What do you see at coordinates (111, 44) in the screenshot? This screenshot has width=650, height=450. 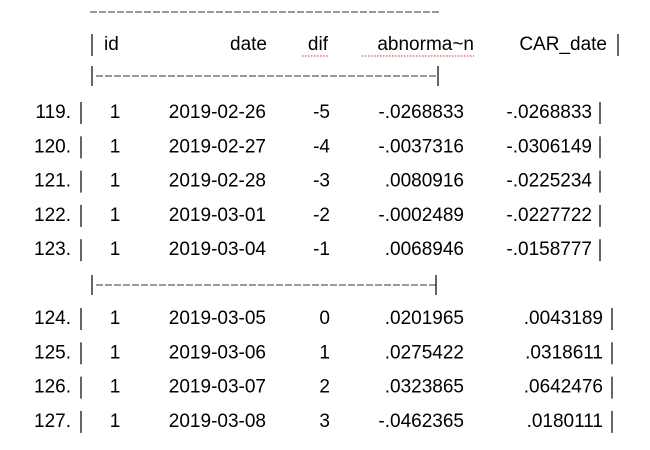 I see `column-header: id` at bounding box center [111, 44].